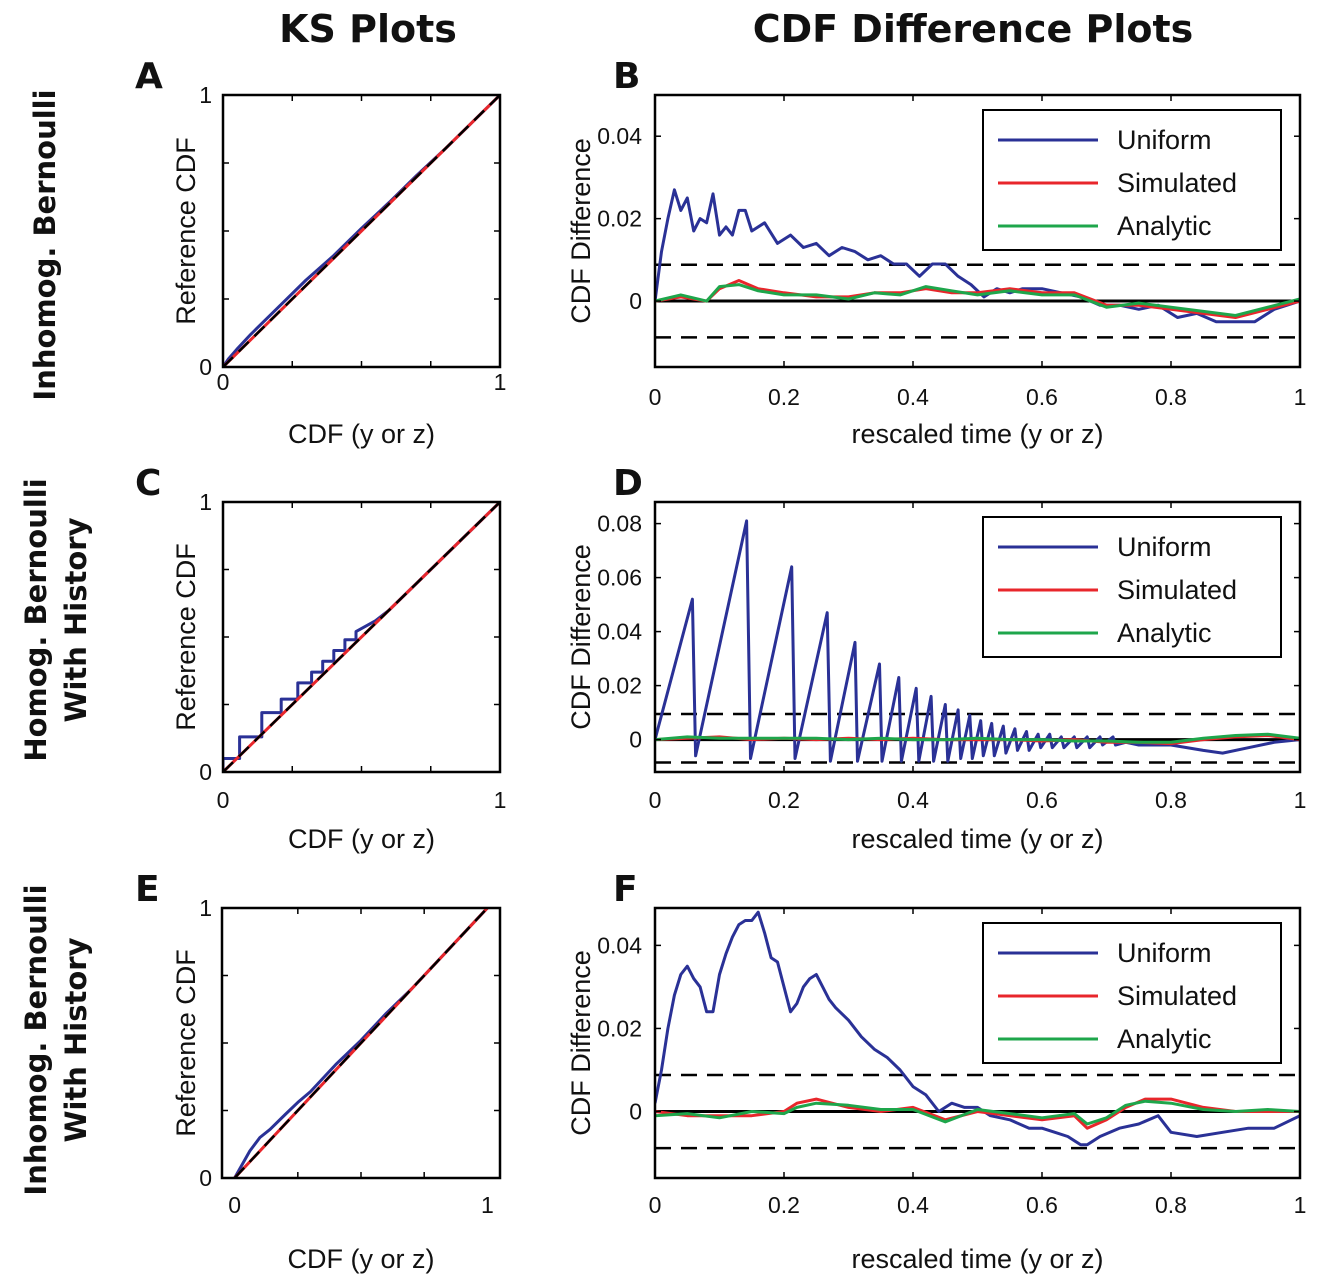  Describe the element at coordinates (36, 619) in the screenshot. I see `row-label-2-line-1: Homog. Bernoulli` at that location.